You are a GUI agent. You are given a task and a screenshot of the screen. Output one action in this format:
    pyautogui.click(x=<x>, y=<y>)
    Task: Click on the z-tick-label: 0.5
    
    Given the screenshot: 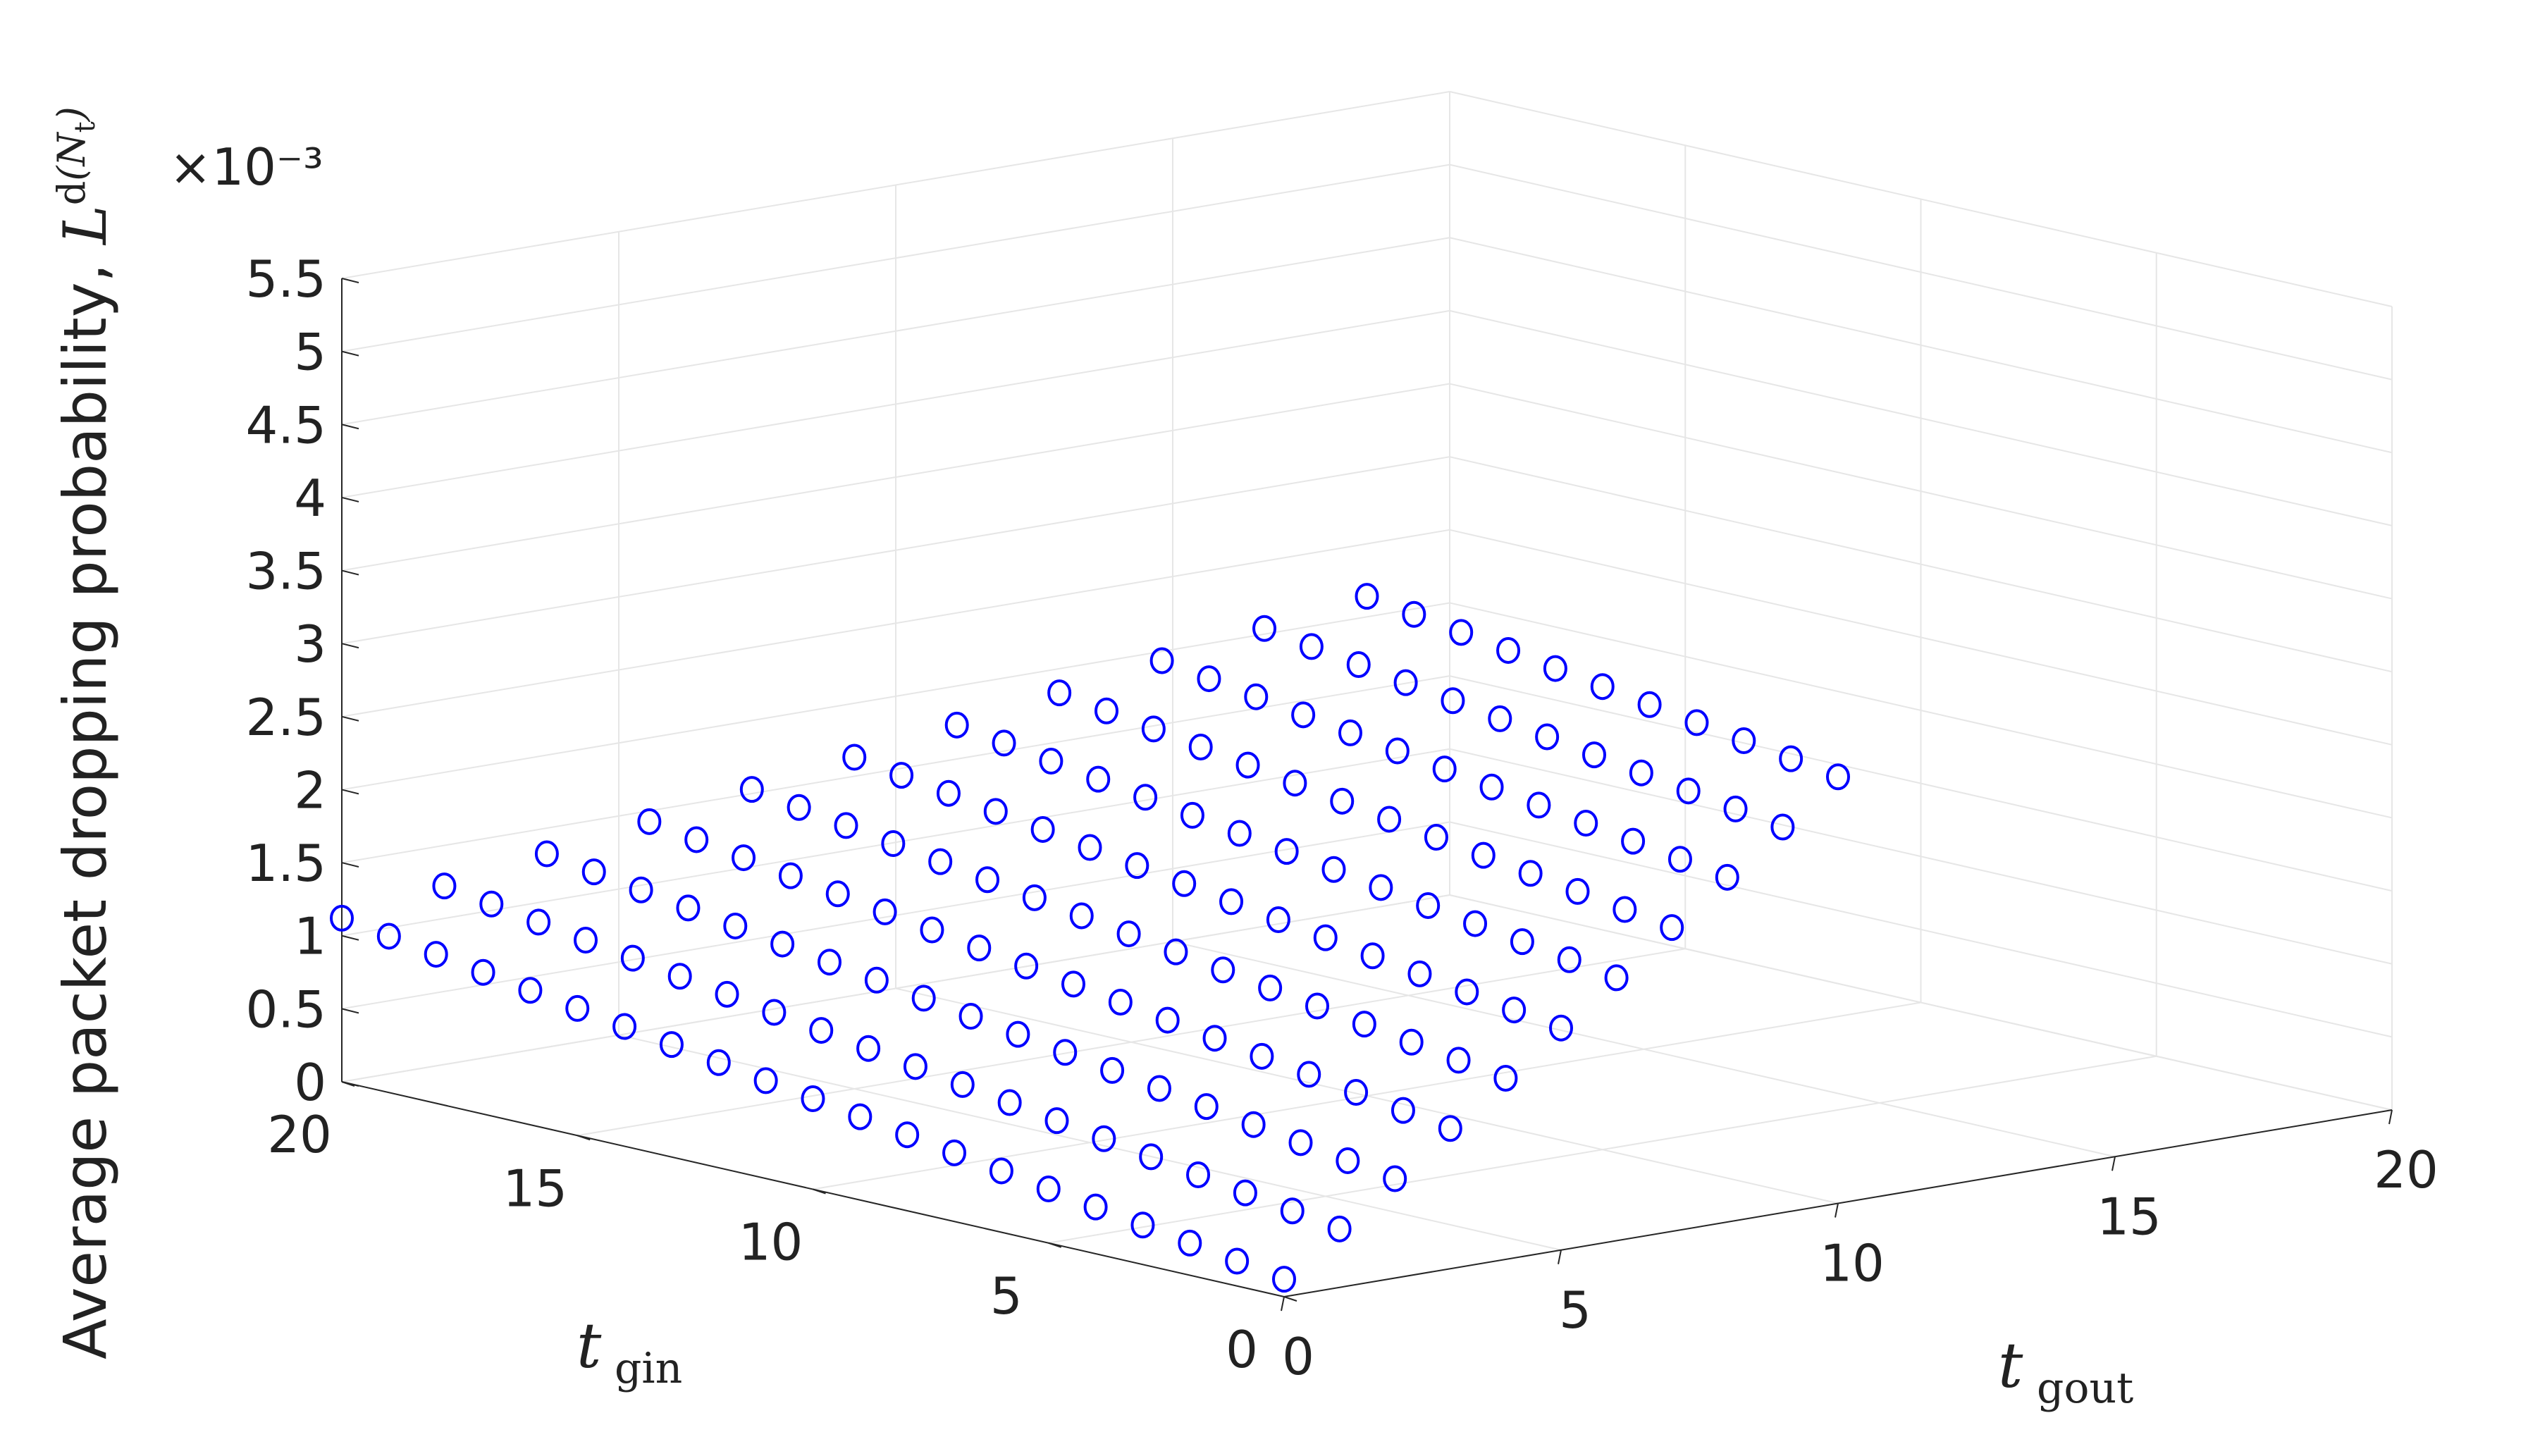 What is the action you would take?
    pyautogui.click(x=286, y=1009)
    